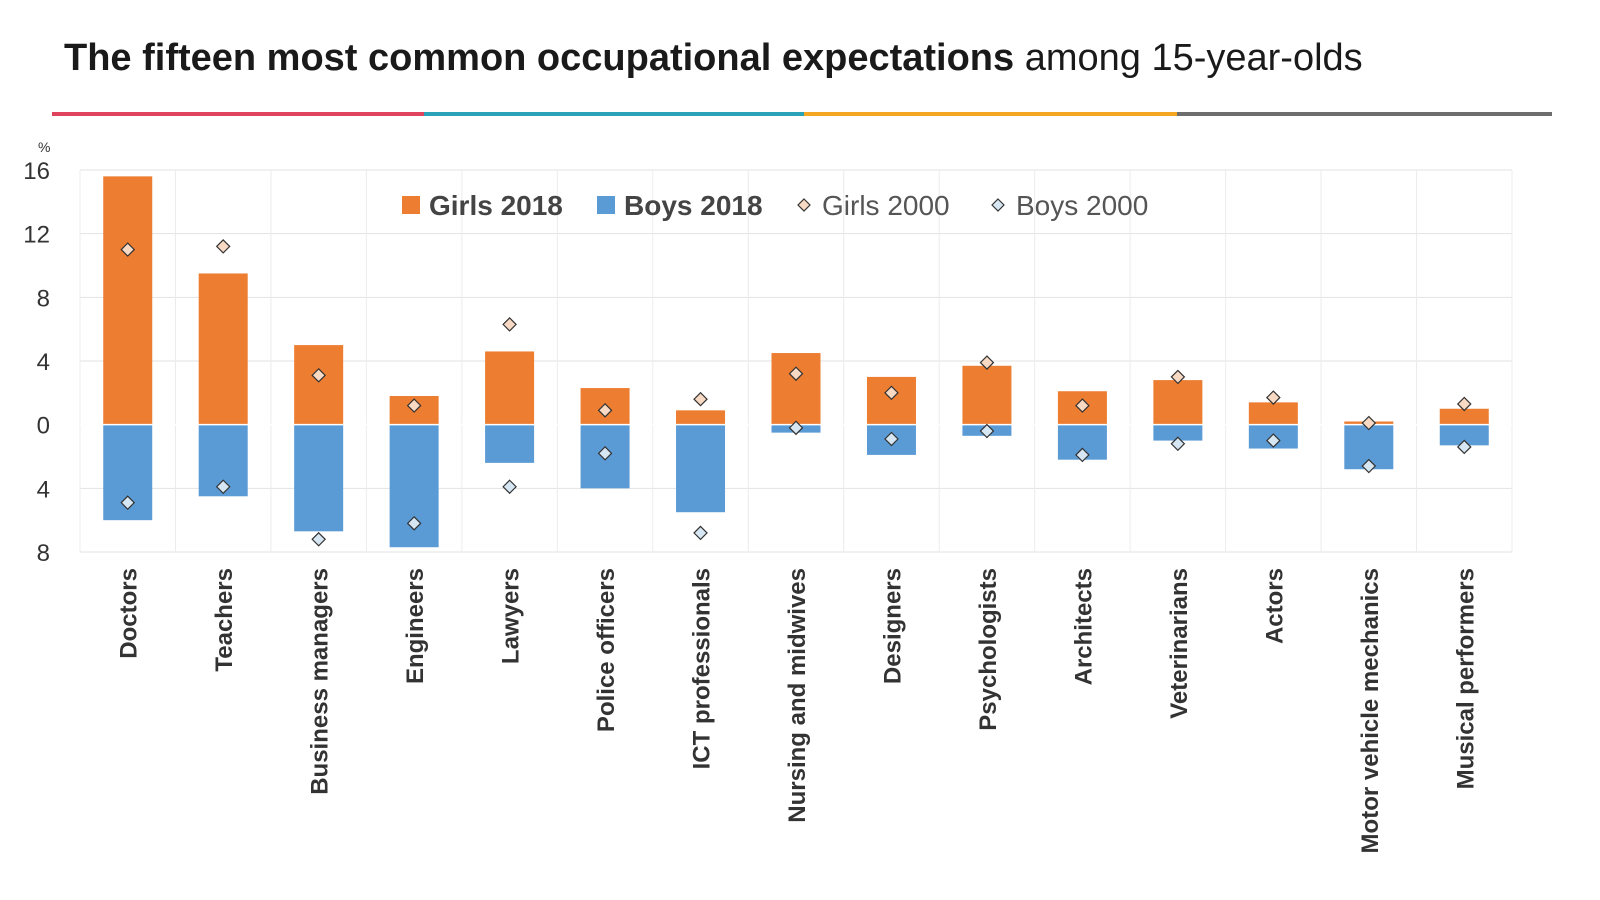  What do you see at coordinates (606, 650) in the screenshot?
I see `x-tick-label: Police officers` at bounding box center [606, 650].